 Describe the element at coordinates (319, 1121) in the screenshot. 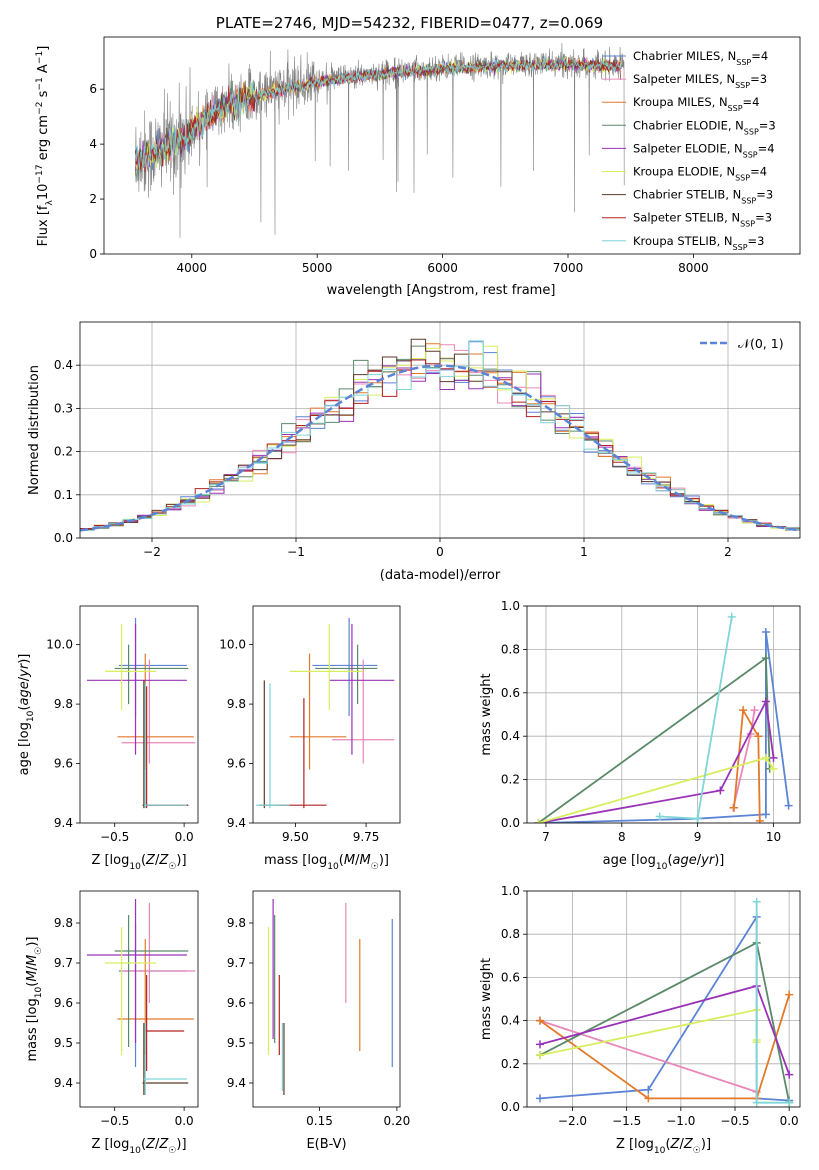

I see `x-tick-label: 0.15` at that location.